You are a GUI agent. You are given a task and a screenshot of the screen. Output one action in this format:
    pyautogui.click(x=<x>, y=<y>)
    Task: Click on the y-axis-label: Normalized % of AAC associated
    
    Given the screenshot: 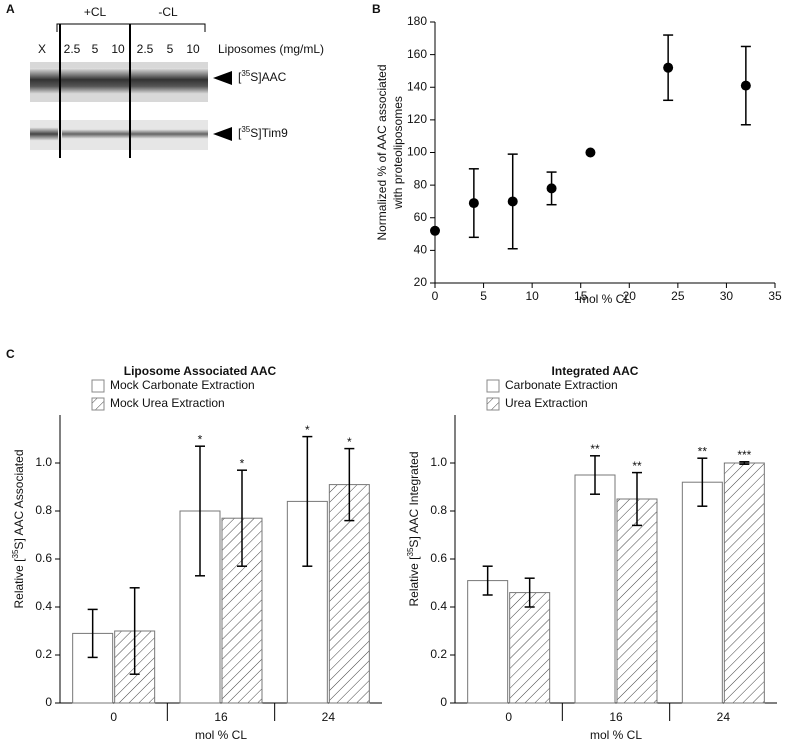 What is the action you would take?
    pyautogui.click(x=382, y=152)
    